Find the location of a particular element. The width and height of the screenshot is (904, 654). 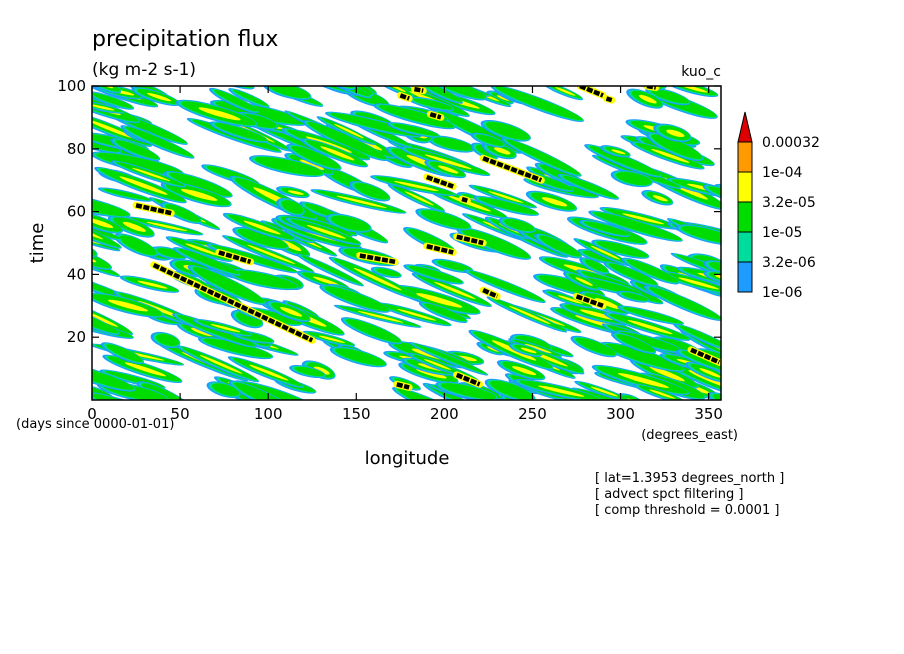

case-tag: kuo_c is located at coordinates (701, 72).